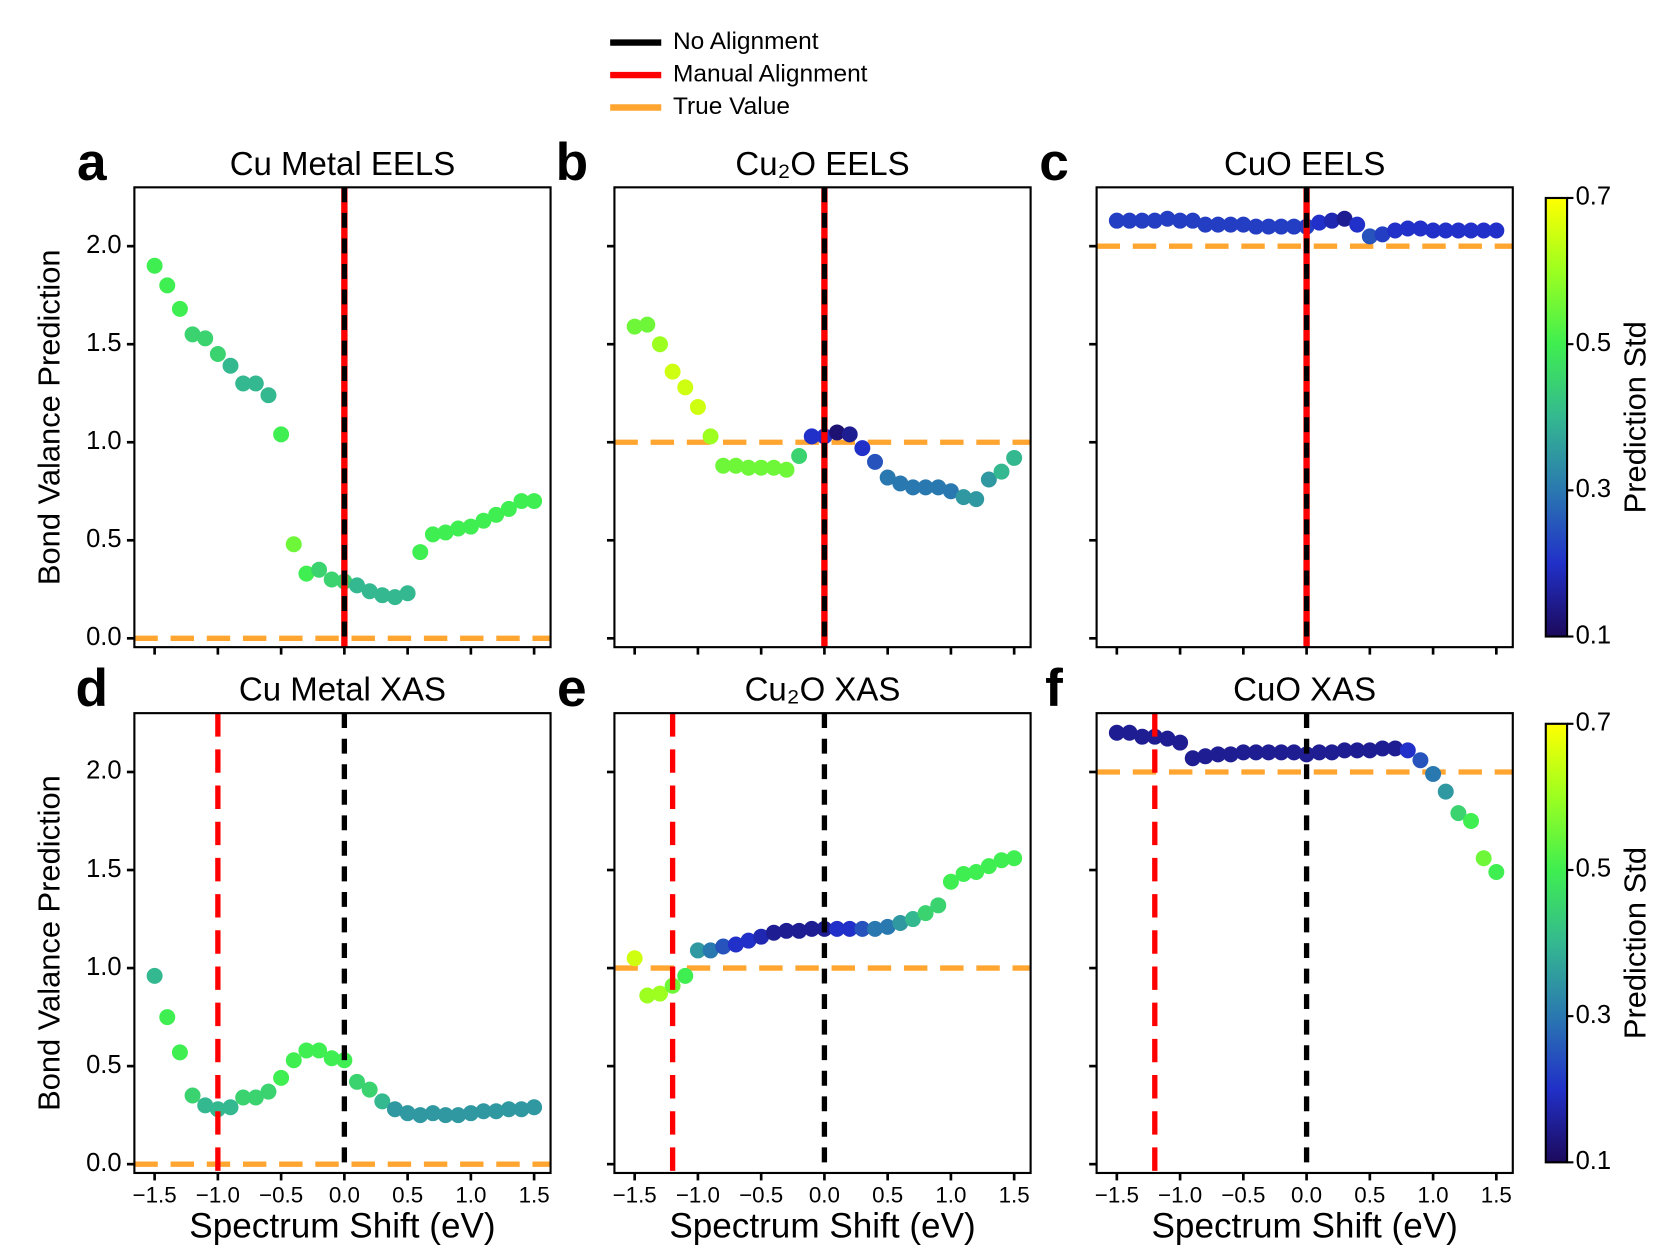 The height and width of the screenshot is (1256, 1661). What do you see at coordinates (572, 688) in the screenshot?
I see `panel-letter: e` at bounding box center [572, 688].